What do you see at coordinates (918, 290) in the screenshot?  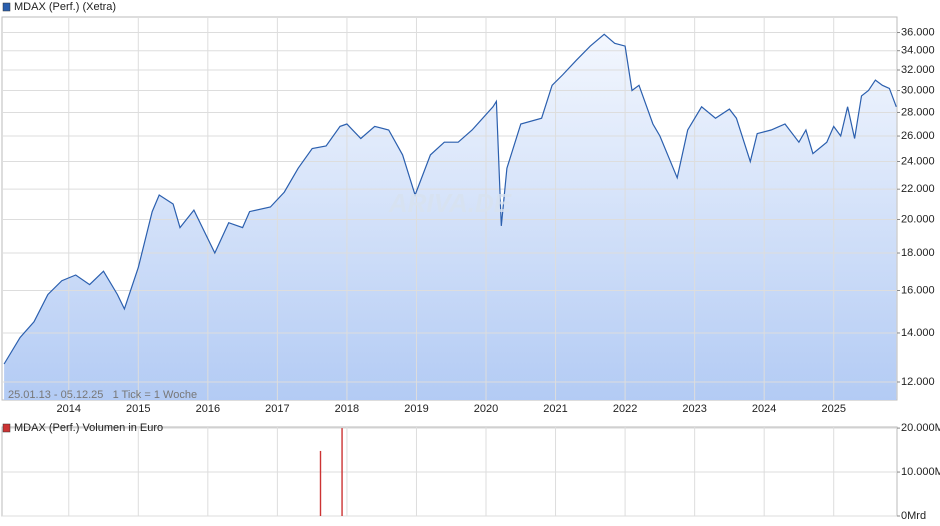 I see `y-tick-label: 16.000` at bounding box center [918, 290].